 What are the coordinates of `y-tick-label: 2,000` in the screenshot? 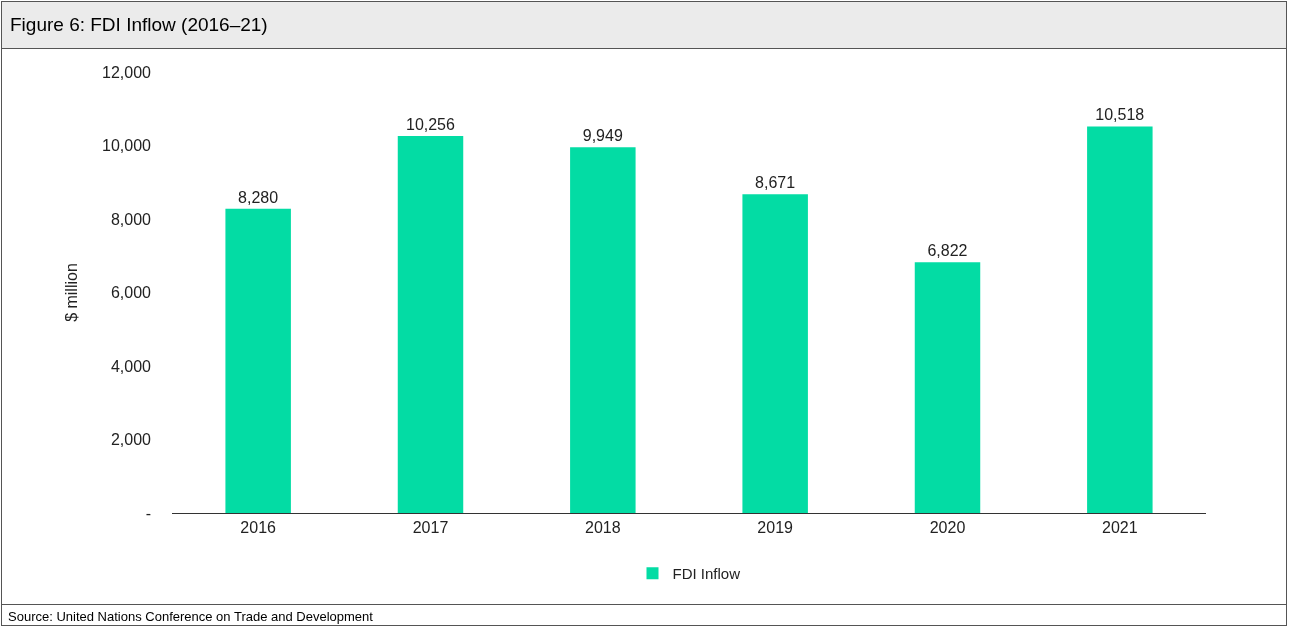 It's located at (131, 440).